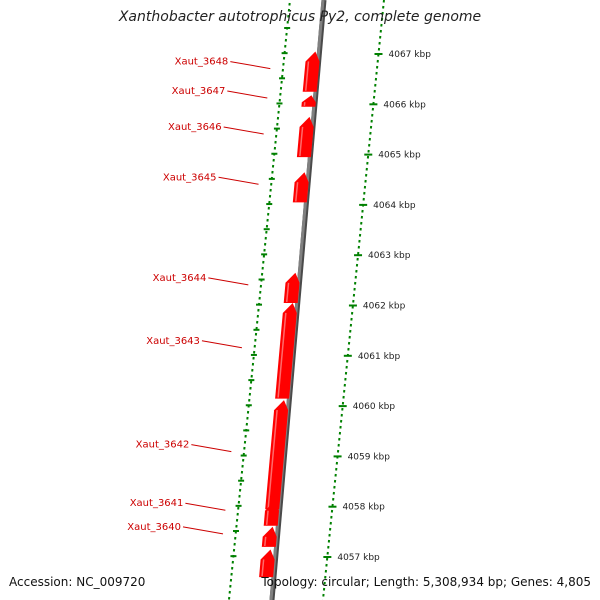  What do you see at coordinates (374, 407) in the screenshot?
I see `tick-label-4060: 4060 kbp` at bounding box center [374, 407].